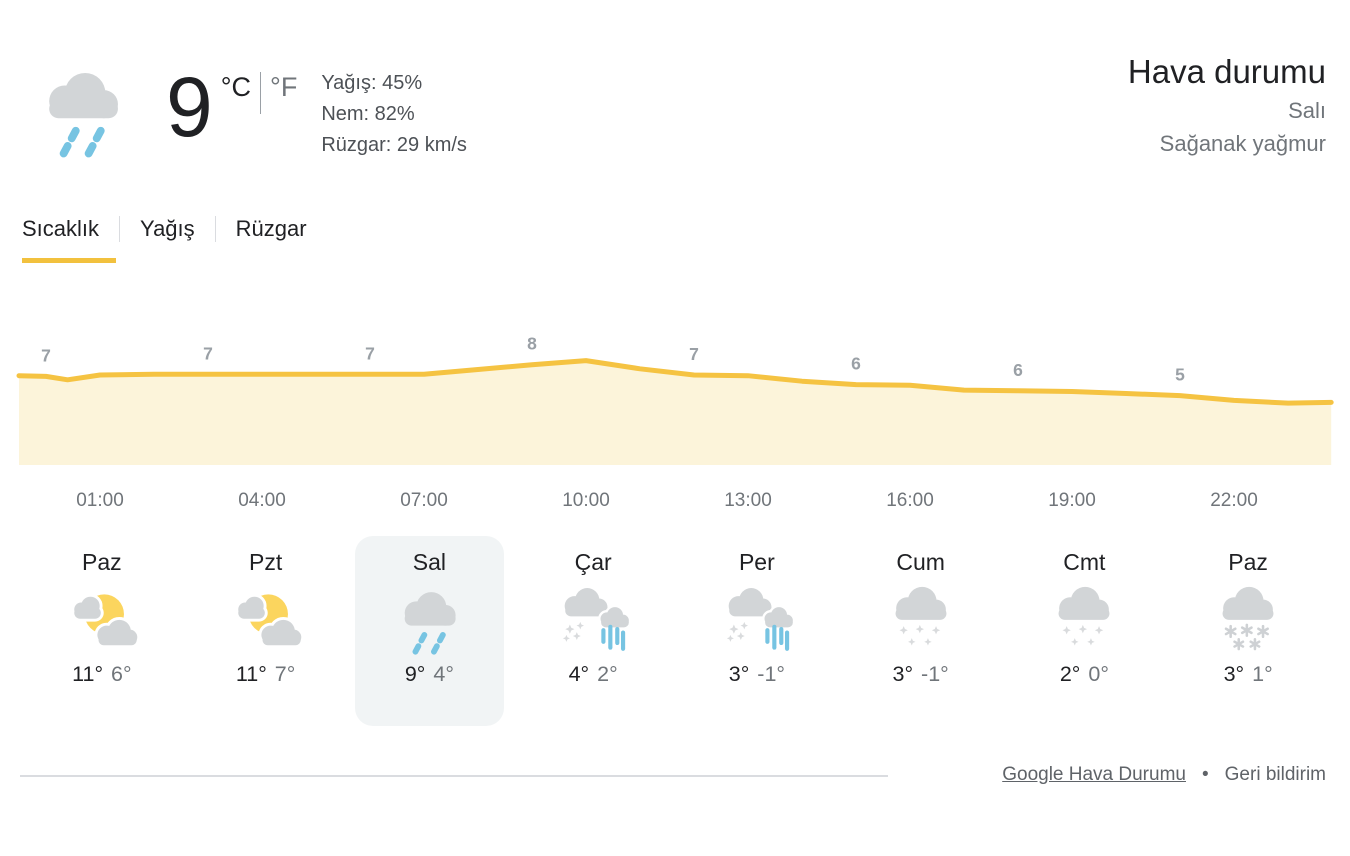 The image size is (1350, 856). What do you see at coordinates (748, 500) in the screenshot?
I see `time-tick-label: 13:00` at bounding box center [748, 500].